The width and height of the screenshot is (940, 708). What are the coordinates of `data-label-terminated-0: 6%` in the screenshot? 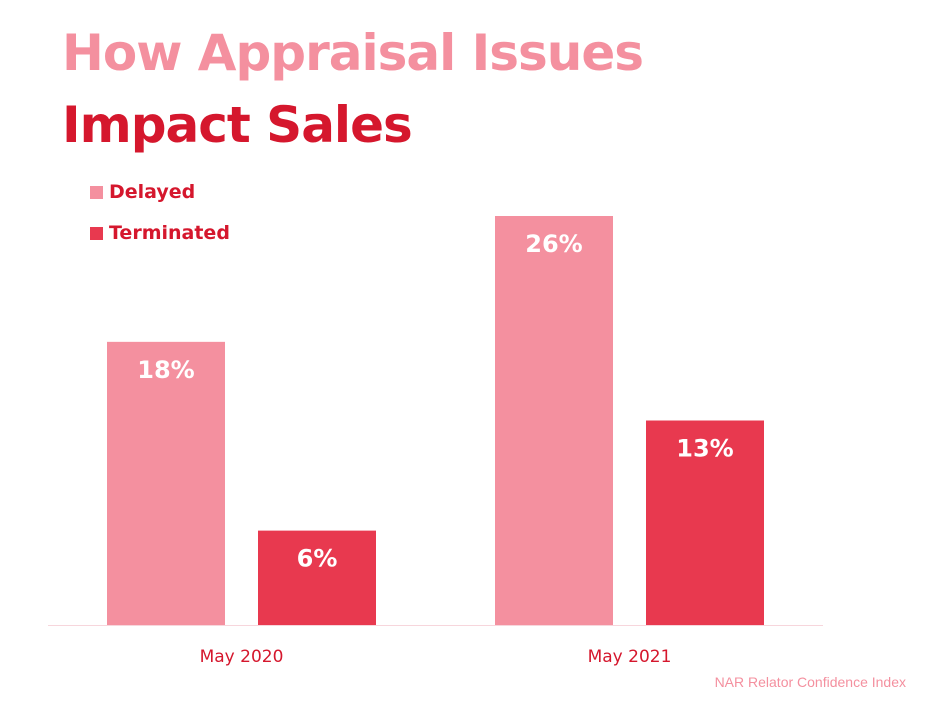 It's located at (317, 559).